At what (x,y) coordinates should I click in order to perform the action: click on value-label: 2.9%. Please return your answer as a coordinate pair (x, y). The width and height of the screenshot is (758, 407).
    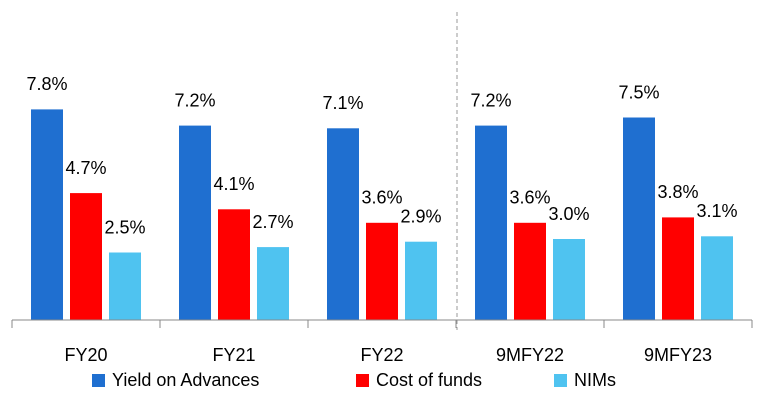
    Looking at the image, I should click on (420, 216).